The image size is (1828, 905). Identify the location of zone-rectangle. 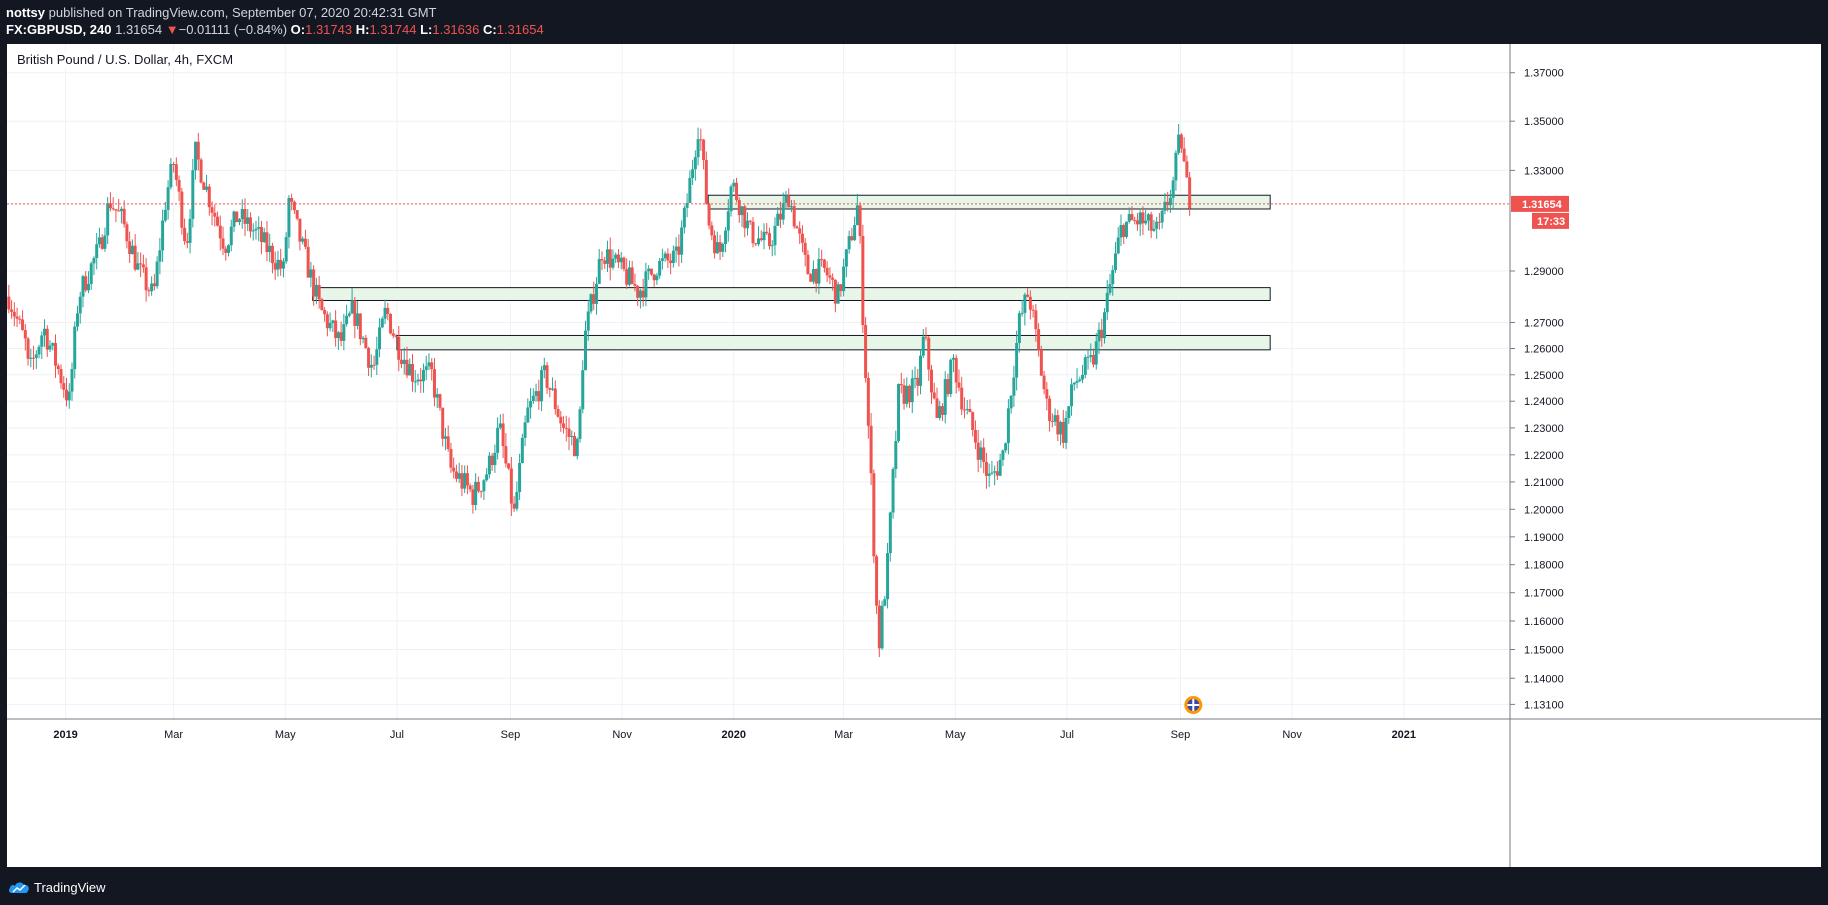
(989, 202).